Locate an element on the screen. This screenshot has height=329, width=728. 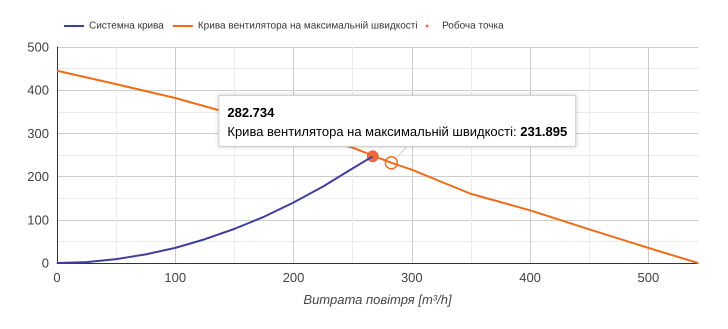
x-axis-title: Витрата повітря [m³/h] is located at coordinates (377, 299).